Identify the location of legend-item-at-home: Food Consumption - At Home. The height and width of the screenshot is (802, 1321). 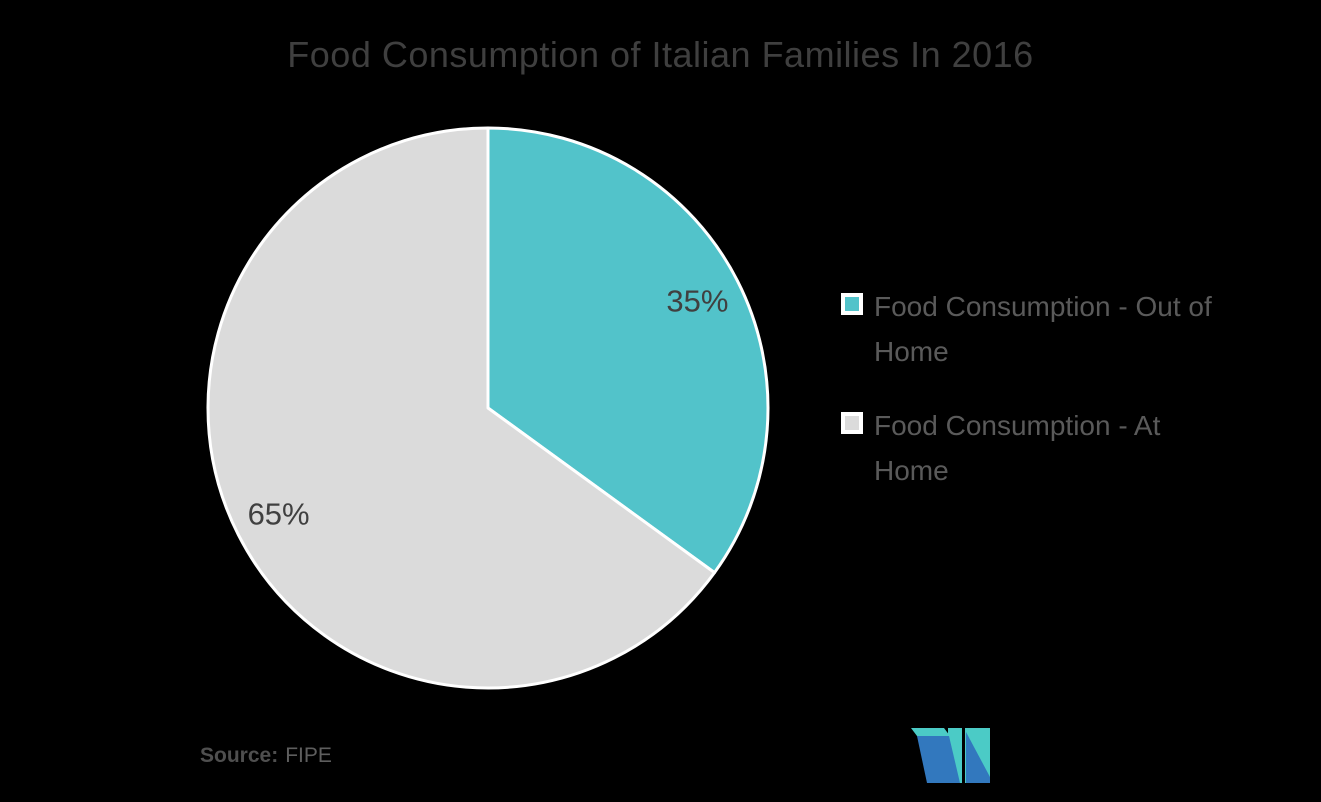
(1030, 448).